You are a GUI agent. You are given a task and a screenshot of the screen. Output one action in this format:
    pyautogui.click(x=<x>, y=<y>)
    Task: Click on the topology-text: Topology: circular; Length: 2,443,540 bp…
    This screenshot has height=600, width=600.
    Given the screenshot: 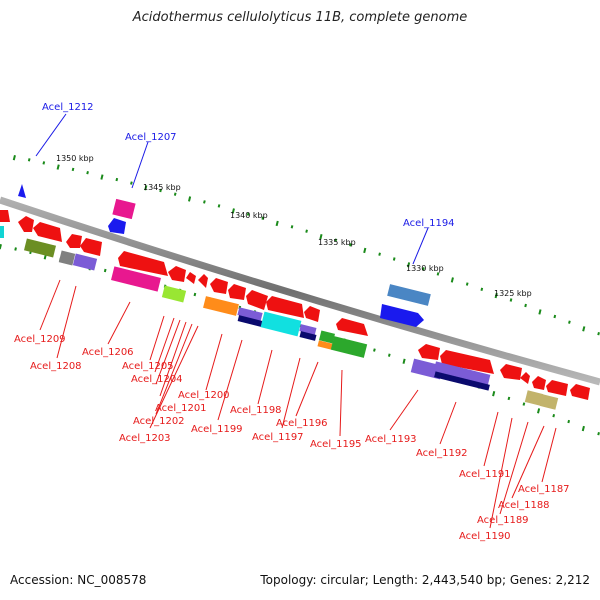 What is the action you would take?
    pyautogui.click(x=425, y=580)
    